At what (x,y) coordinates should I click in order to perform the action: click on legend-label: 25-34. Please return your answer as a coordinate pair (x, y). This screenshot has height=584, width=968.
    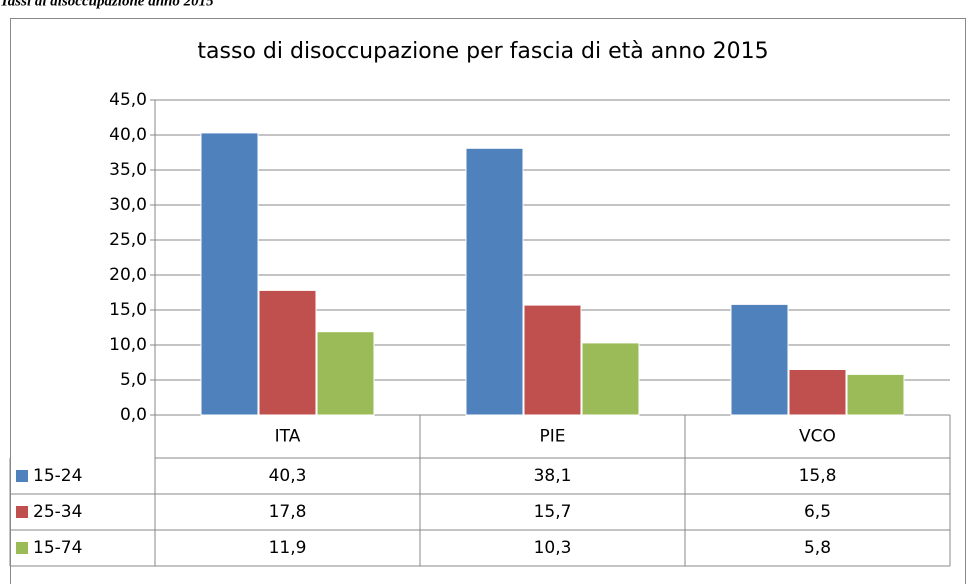
    Looking at the image, I should click on (57, 512).